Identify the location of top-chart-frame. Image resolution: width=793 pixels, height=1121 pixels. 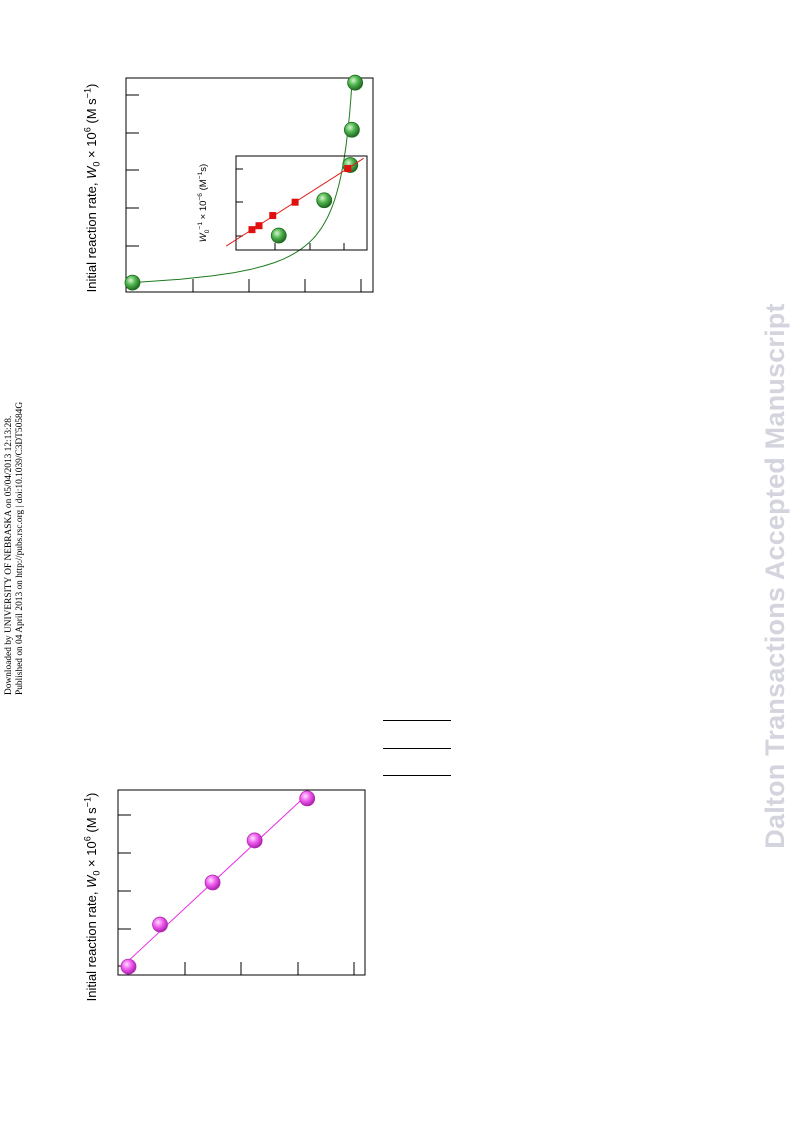
(249, 185).